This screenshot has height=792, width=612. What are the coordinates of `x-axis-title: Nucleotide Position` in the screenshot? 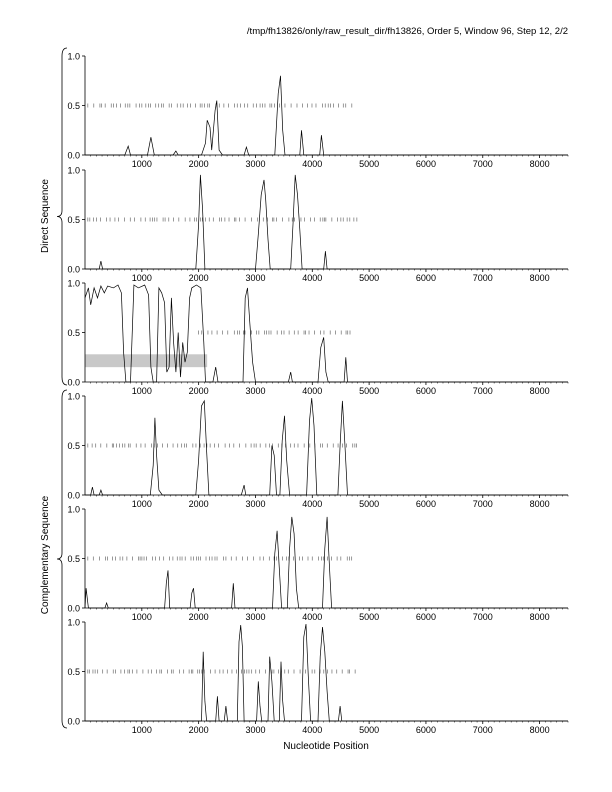 It's located at (326, 746).